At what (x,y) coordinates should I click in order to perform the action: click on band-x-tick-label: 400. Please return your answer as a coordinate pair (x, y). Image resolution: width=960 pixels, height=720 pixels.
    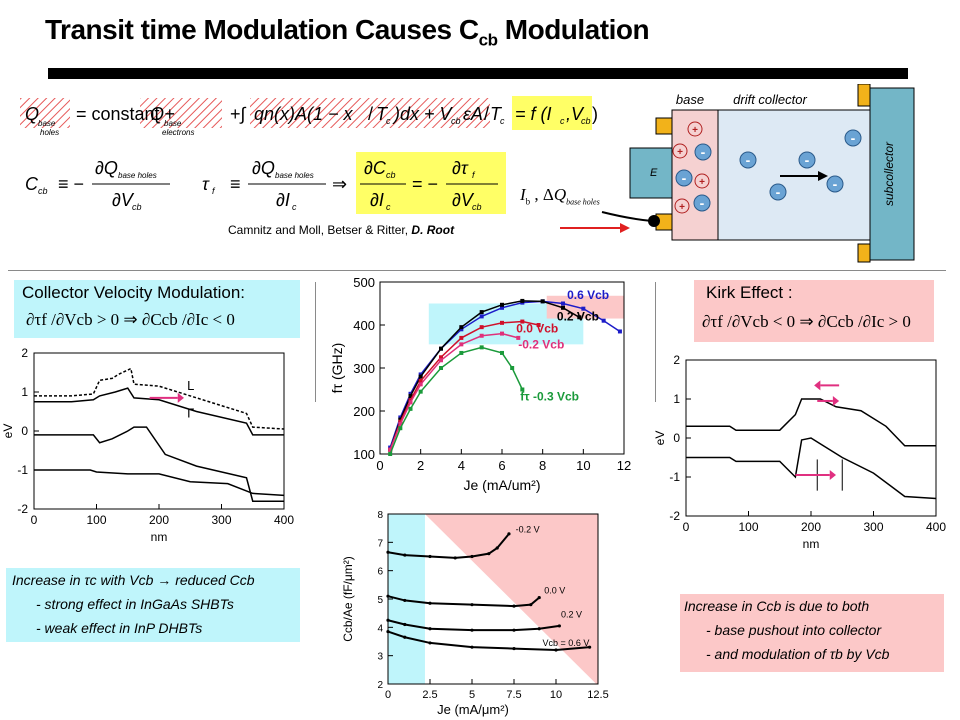
    Looking at the image, I should click on (284, 520).